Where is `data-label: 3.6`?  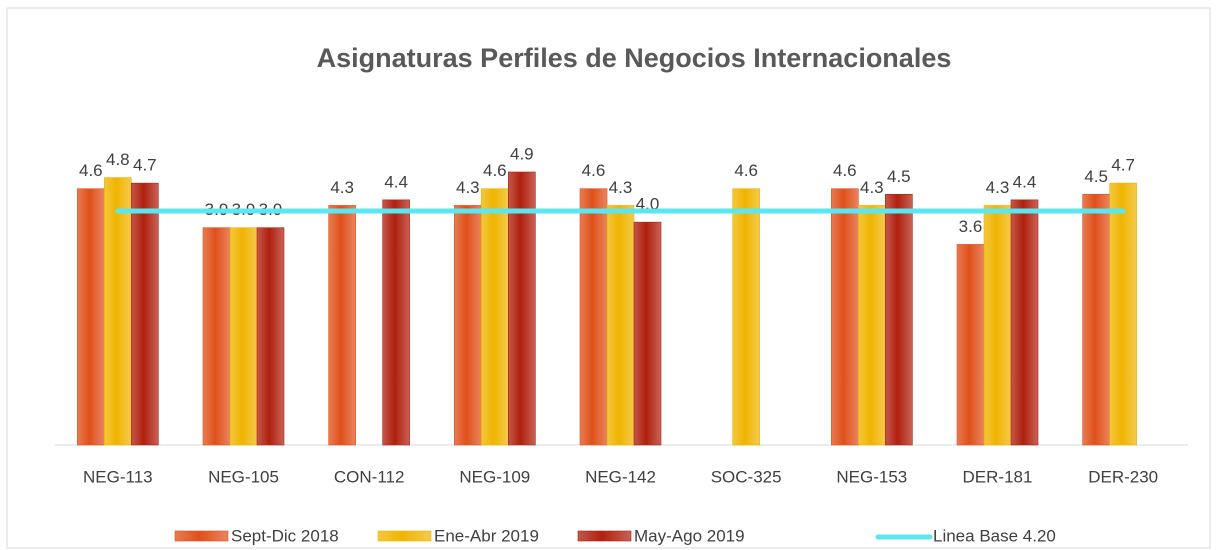 data-label: 3.6 is located at coordinates (971, 226).